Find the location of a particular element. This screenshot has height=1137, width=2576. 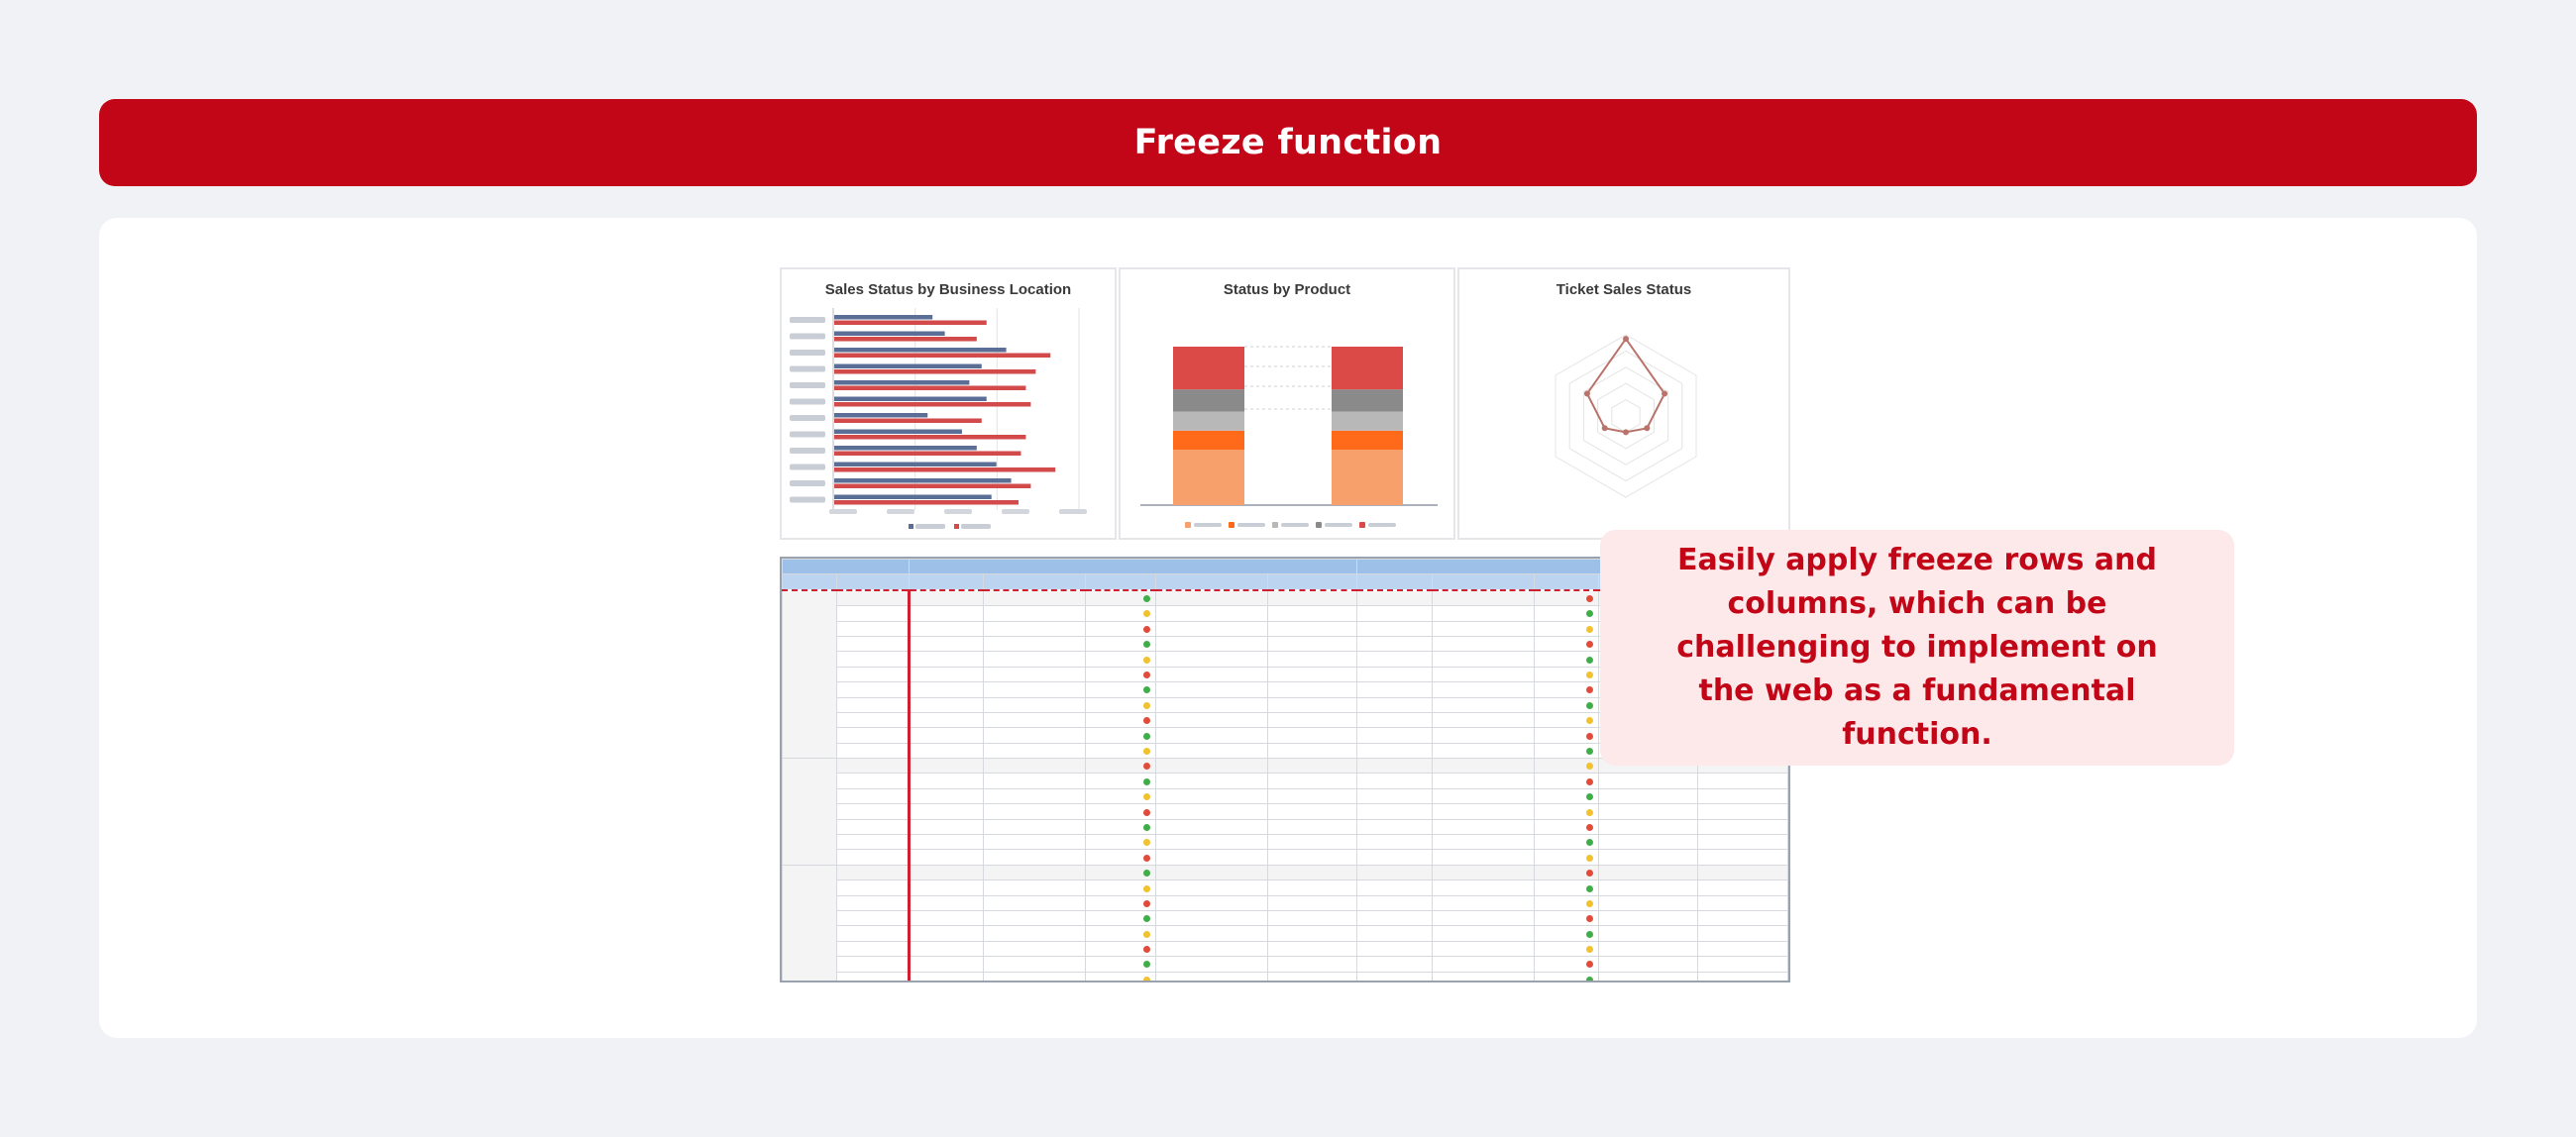

stacked-bar-svg is located at coordinates (1289, 437).